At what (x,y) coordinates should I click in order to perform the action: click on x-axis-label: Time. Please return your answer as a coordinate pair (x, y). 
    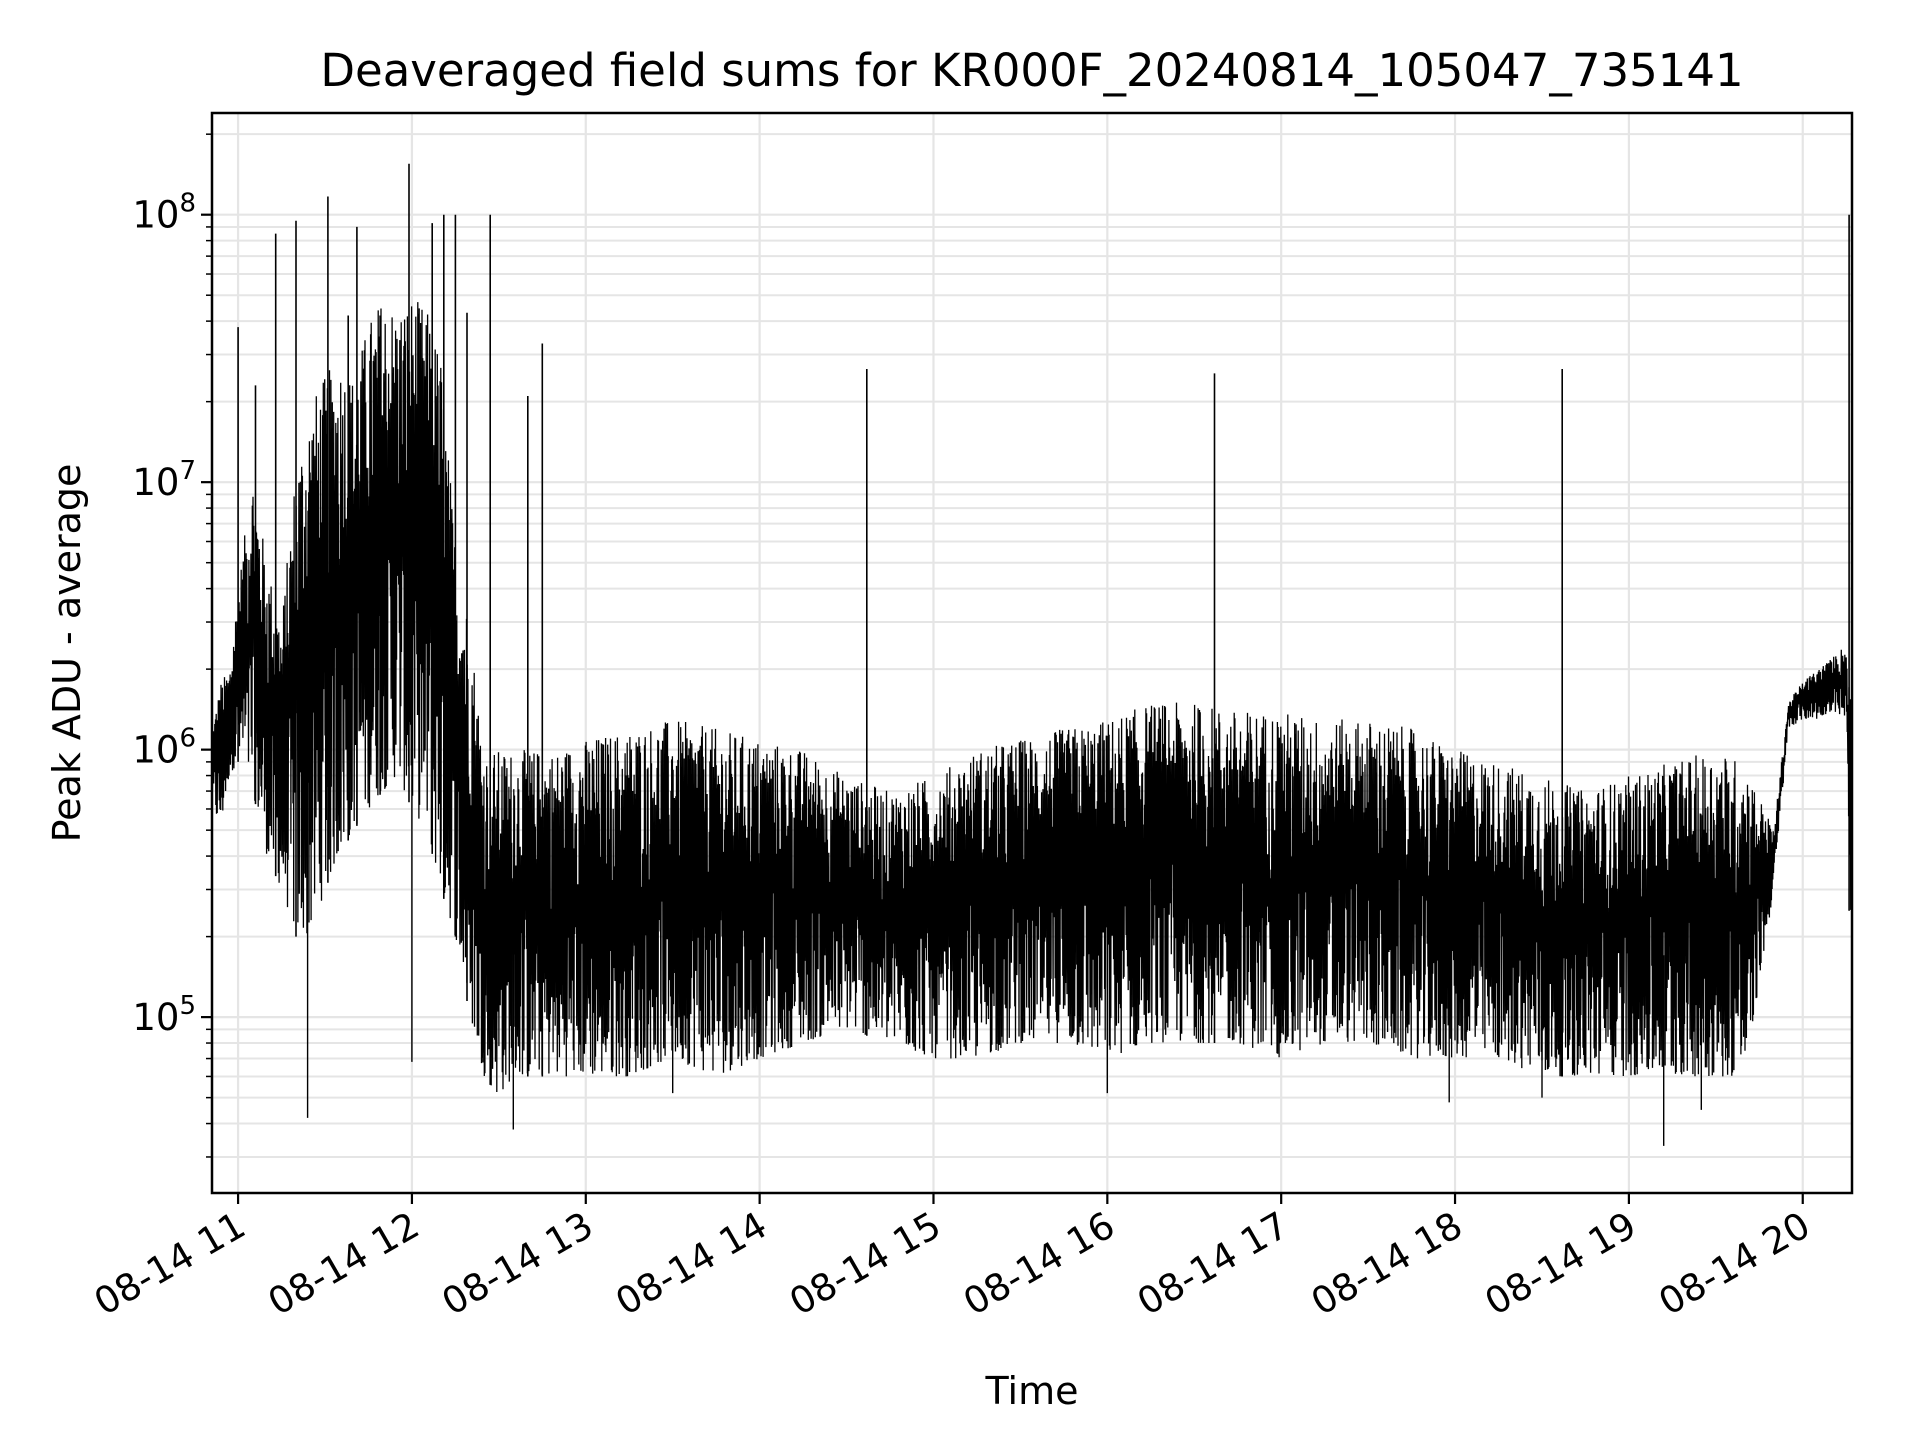
    Looking at the image, I should click on (1032, 1391).